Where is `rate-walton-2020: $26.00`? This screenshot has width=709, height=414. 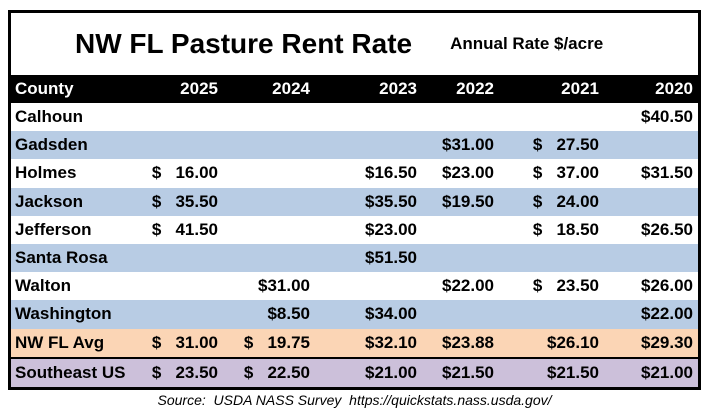
rate-walton-2020: $26.00 is located at coordinates (667, 286).